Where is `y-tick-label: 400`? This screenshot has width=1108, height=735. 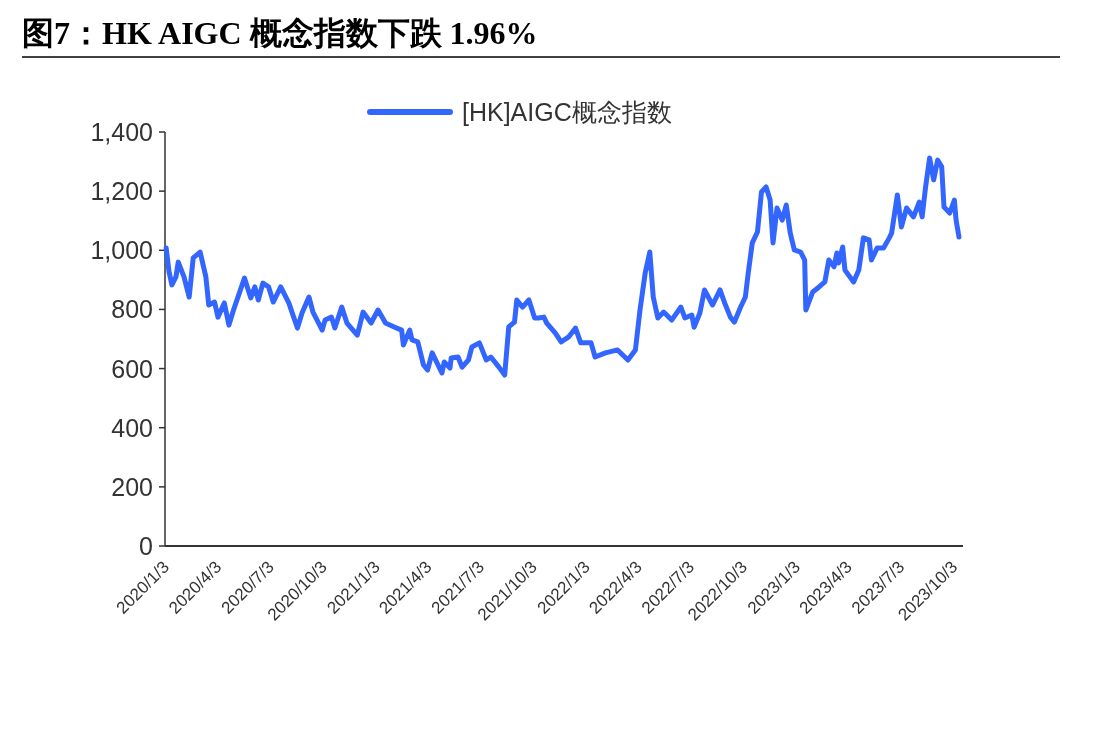 y-tick-label: 400 is located at coordinates (132, 427).